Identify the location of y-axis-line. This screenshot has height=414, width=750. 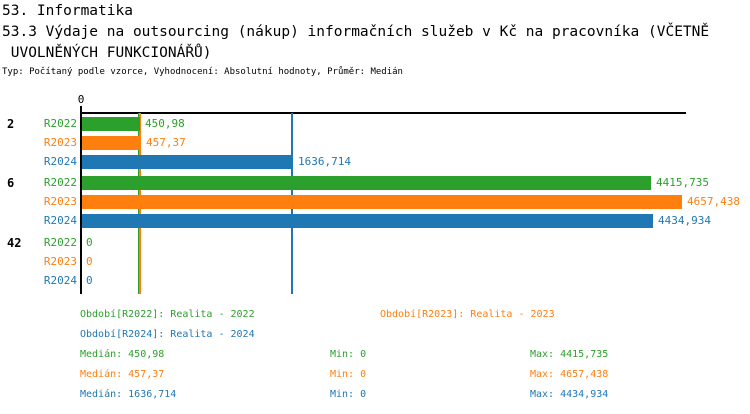
(81, 200).